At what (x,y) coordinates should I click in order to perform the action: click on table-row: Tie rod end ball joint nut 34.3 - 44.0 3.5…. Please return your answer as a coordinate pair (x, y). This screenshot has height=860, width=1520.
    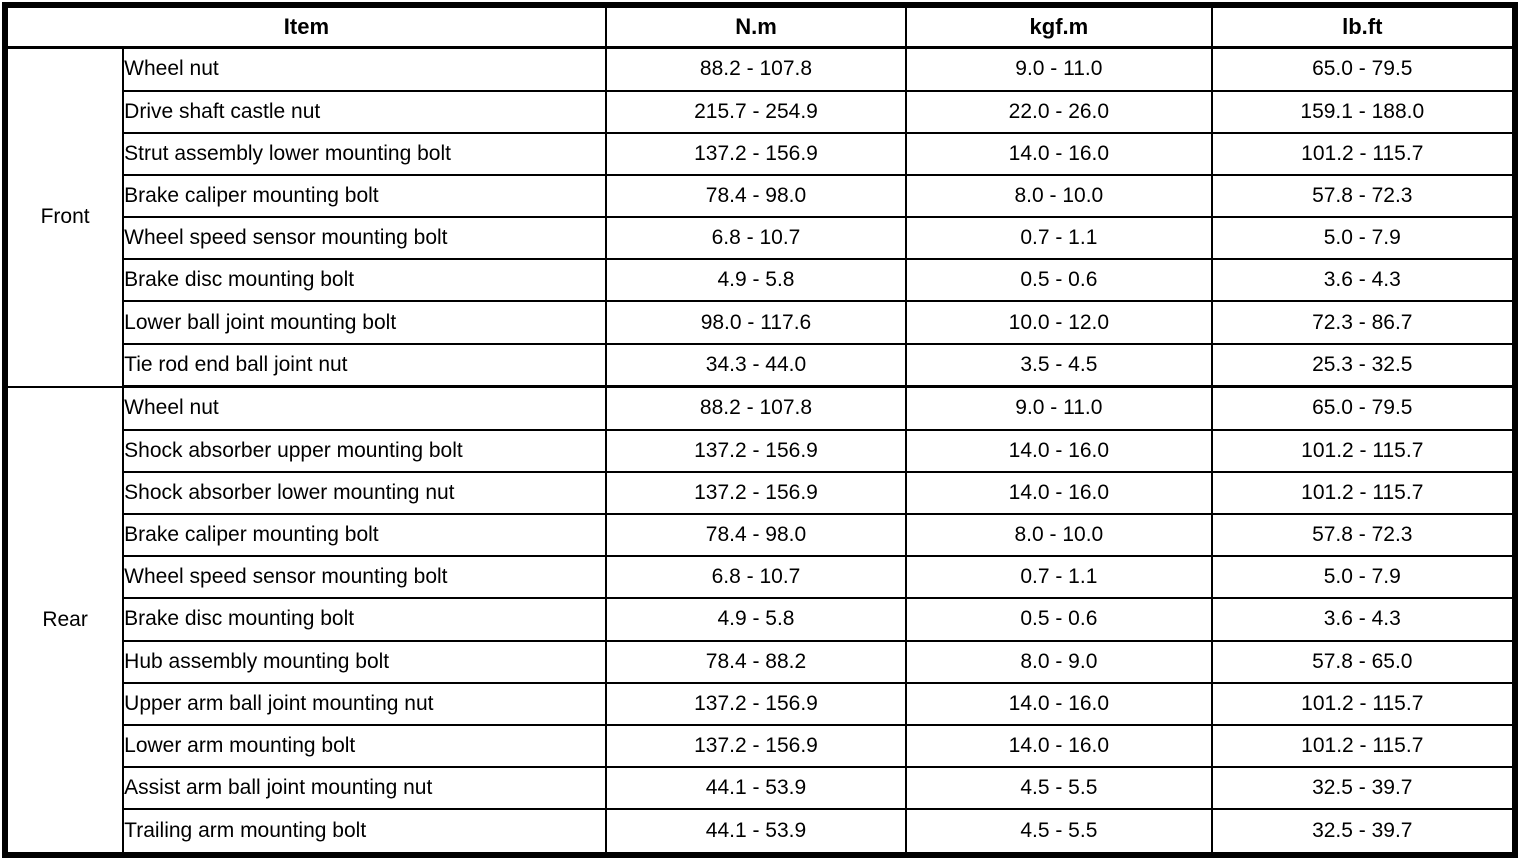
    Looking at the image, I should click on (761, 365).